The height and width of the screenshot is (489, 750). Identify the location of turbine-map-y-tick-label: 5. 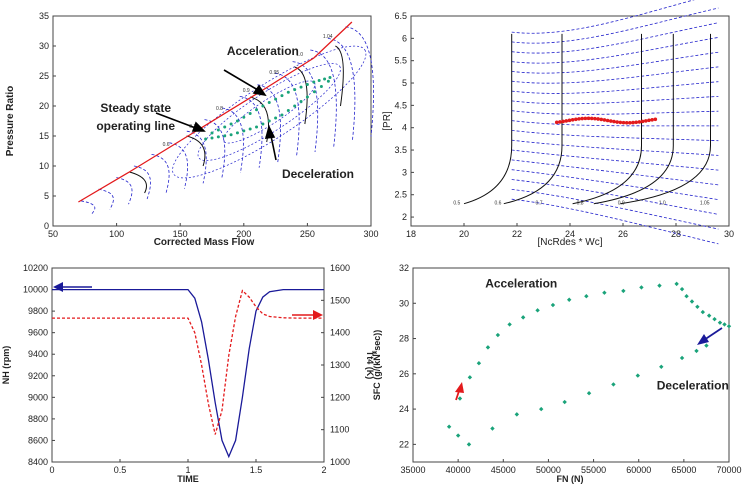
(404, 83).